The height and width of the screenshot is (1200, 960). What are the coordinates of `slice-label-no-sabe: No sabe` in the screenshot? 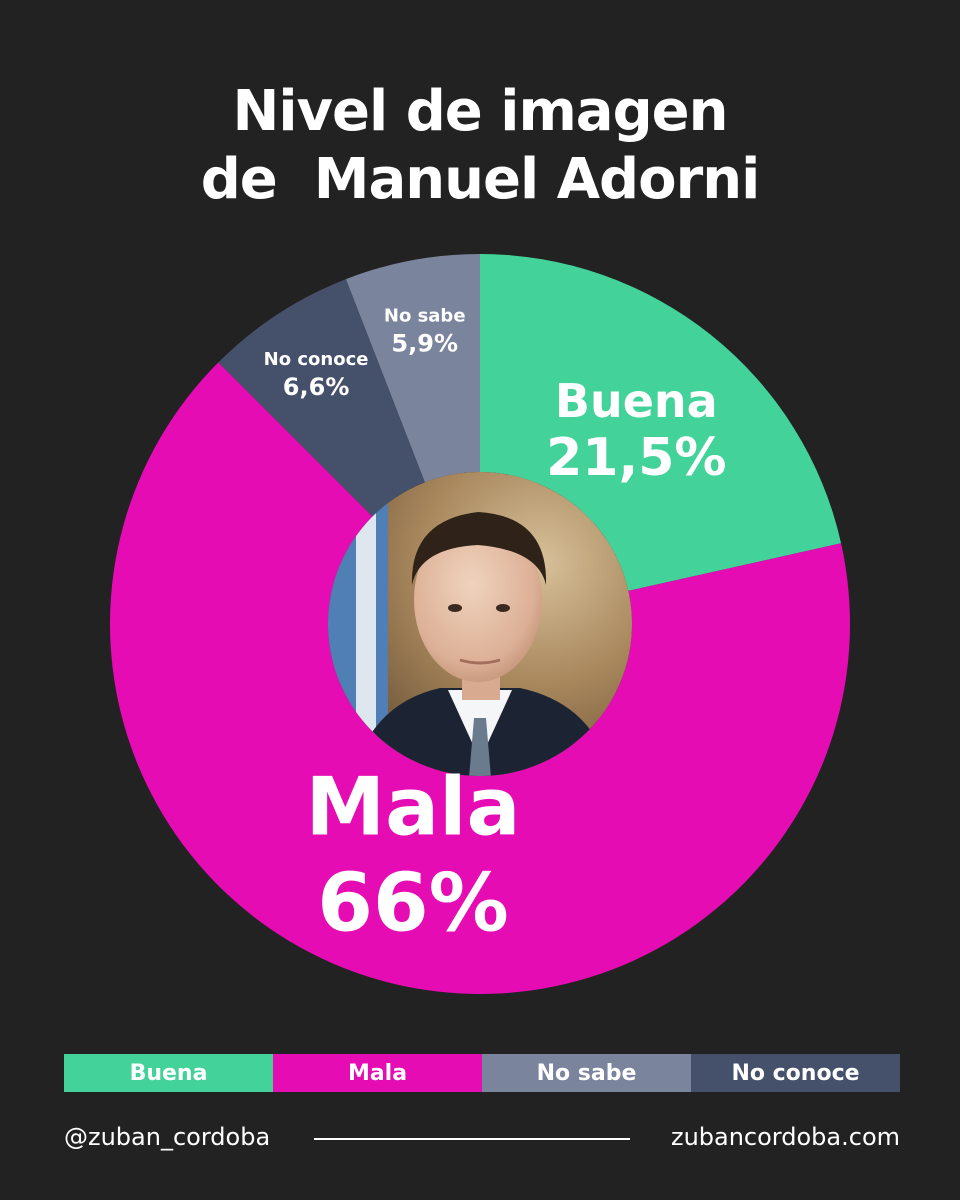 It's located at (425, 315).